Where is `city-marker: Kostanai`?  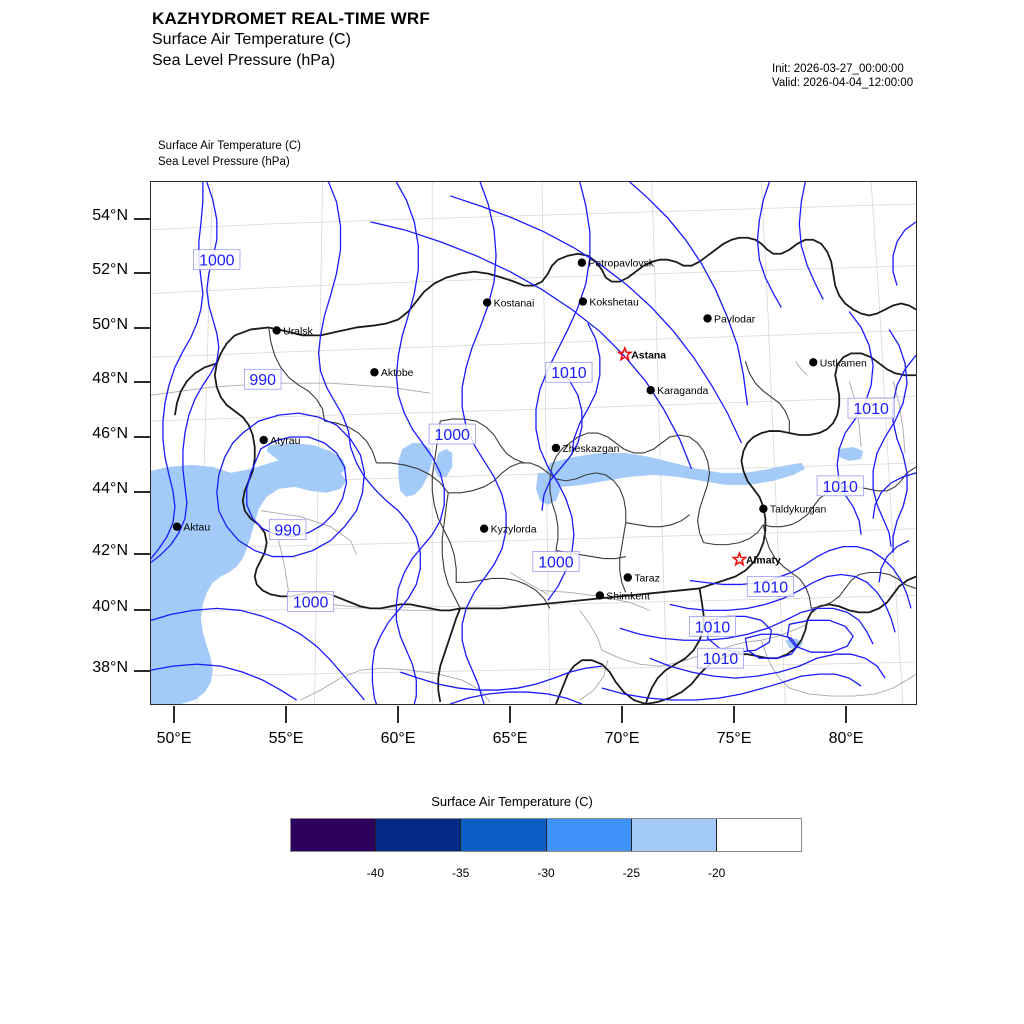 city-marker: Kostanai is located at coordinates (508, 304).